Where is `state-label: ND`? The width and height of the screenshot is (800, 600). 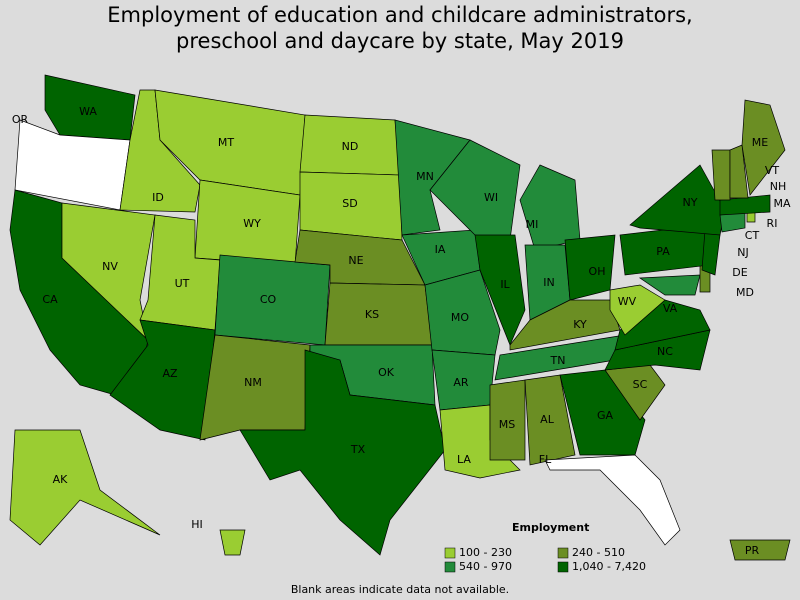
state-label: ND is located at coordinates (350, 146).